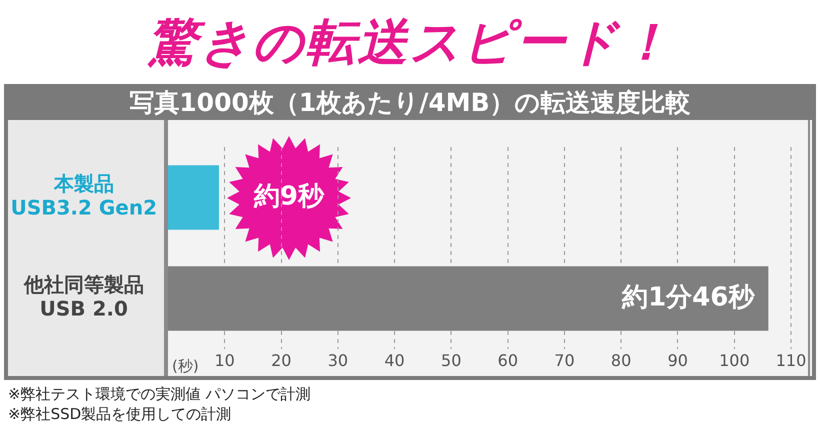  Describe the element at coordinates (289, 196) in the screenshot. I see `data-label: 約9秒` at that location.